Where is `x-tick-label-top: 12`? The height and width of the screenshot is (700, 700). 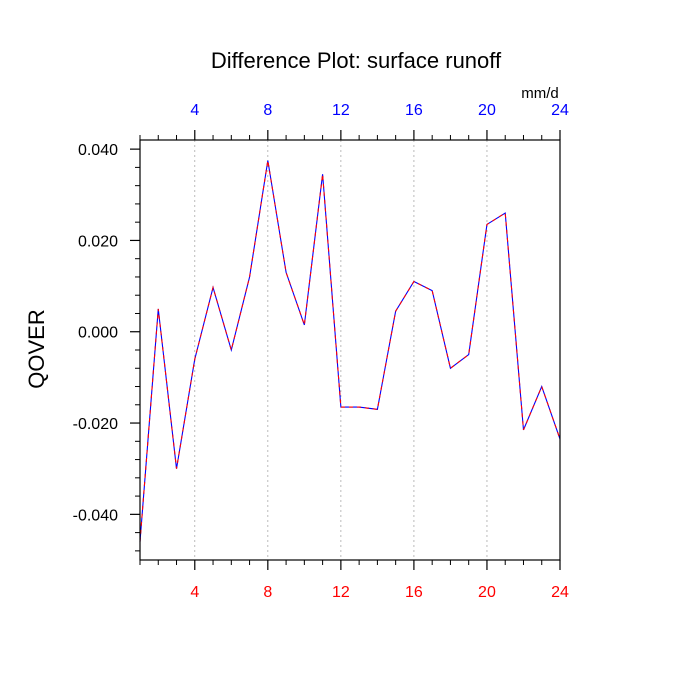
x-tick-label-top: 12 is located at coordinates (341, 110).